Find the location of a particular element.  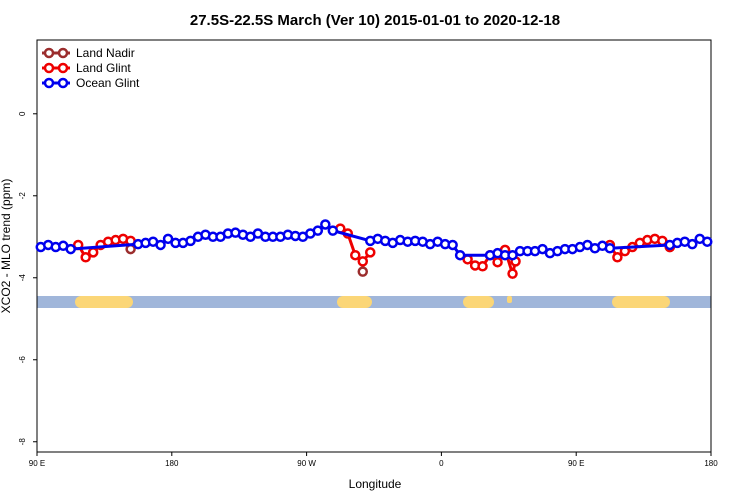

y-tick-label: -6 is located at coordinates (22, 360).